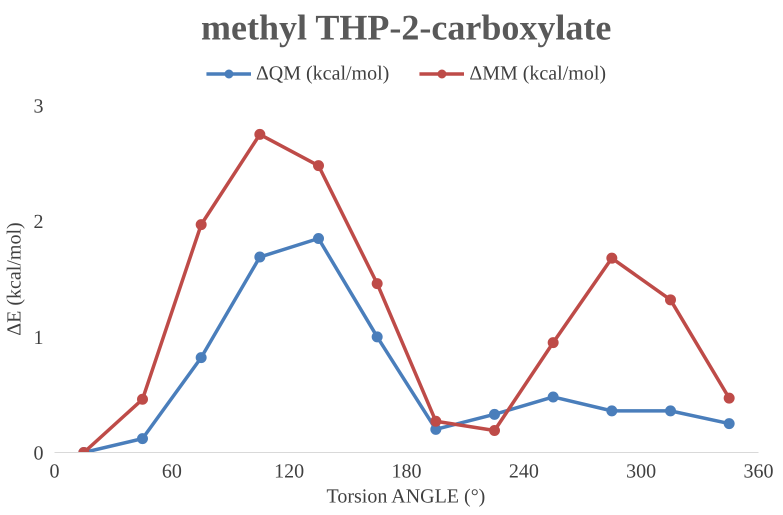 Image resolution: width=783 pixels, height=515 pixels. What do you see at coordinates (537, 73) in the screenshot?
I see `legend-label: ΔMM (kcal/mol)` at bounding box center [537, 73].